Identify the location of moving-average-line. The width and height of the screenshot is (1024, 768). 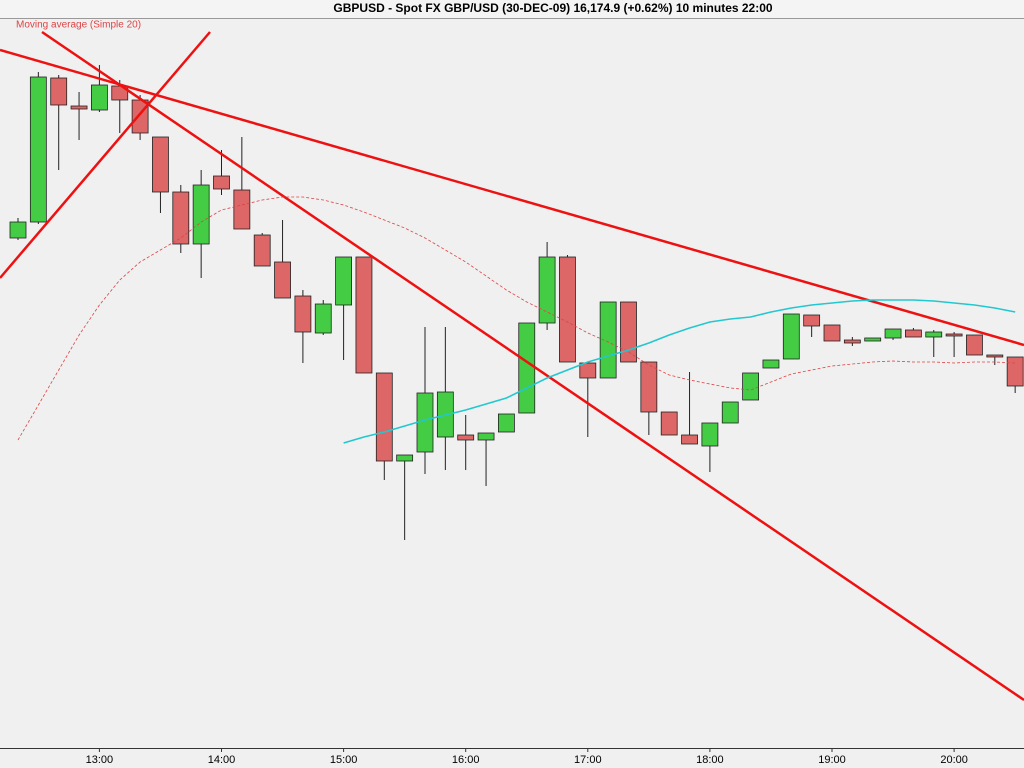
(679, 371).